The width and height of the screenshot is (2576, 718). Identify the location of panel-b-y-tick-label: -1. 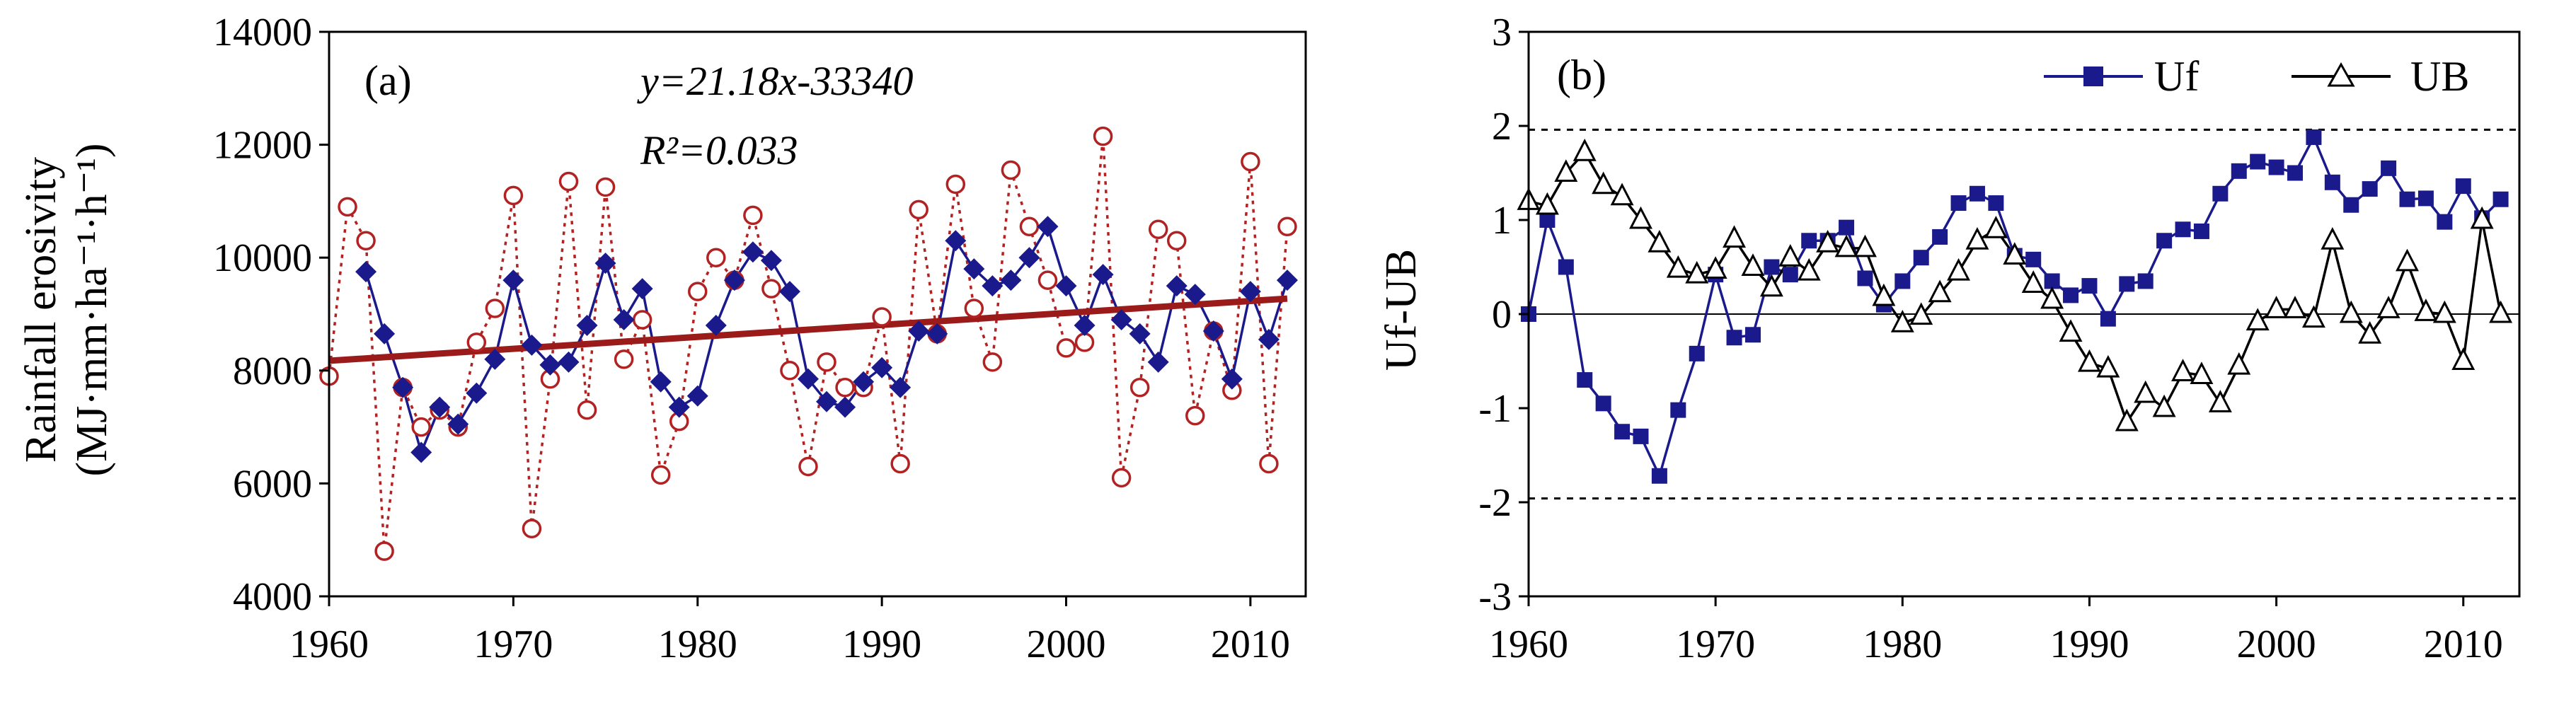
(1495, 409).